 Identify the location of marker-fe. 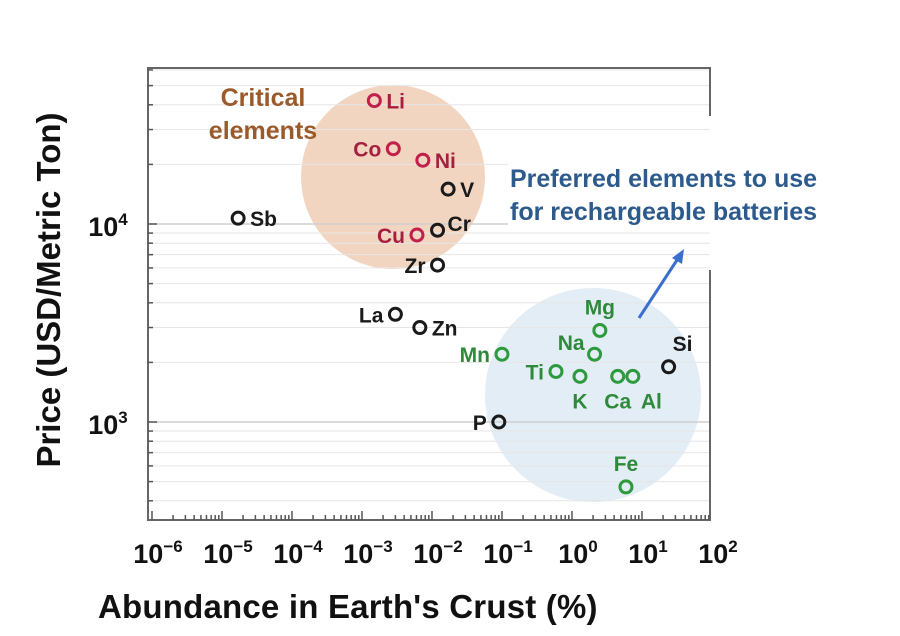
(626, 487).